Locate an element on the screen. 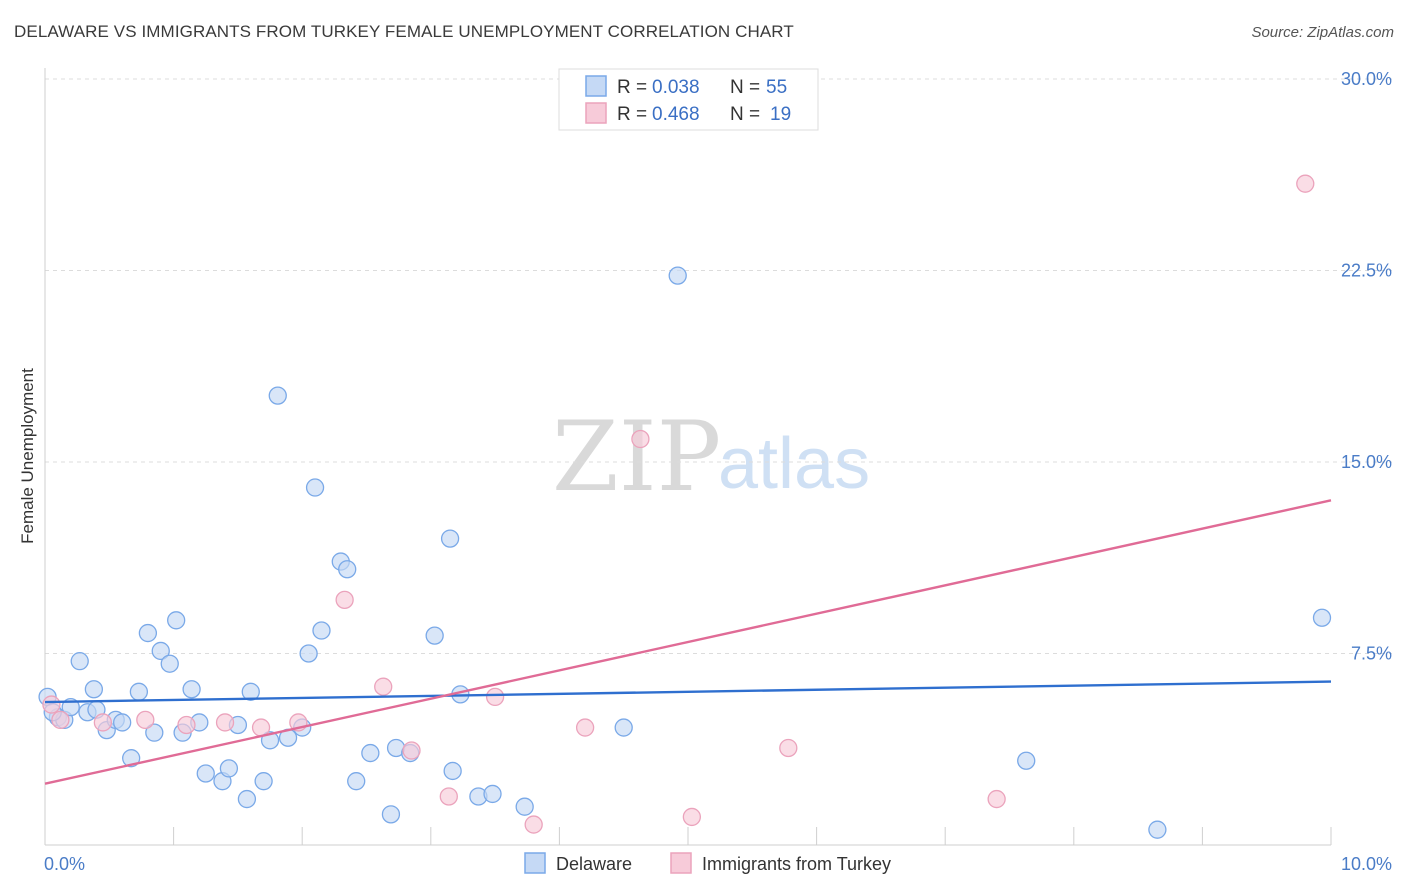 Image resolution: width=1406 pixels, height=892 pixels. legend-n-label-delaware: N = is located at coordinates (745, 87).